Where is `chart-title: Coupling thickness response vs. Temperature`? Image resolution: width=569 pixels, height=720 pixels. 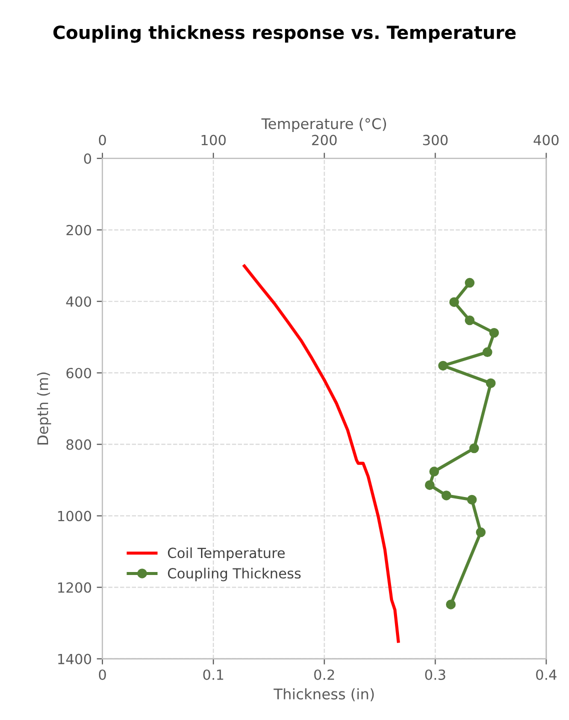 chart-title: Coupling thickness response vs. Temperature is located at coordinates (284, 34).